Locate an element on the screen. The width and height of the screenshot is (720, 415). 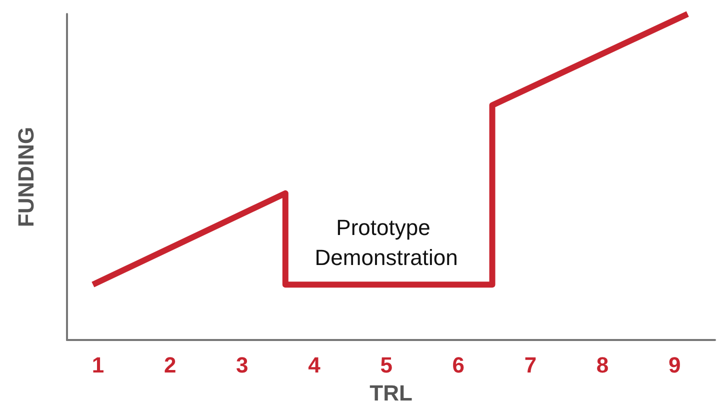
x-tick-label: 3 is located at coordinates (242, 365).